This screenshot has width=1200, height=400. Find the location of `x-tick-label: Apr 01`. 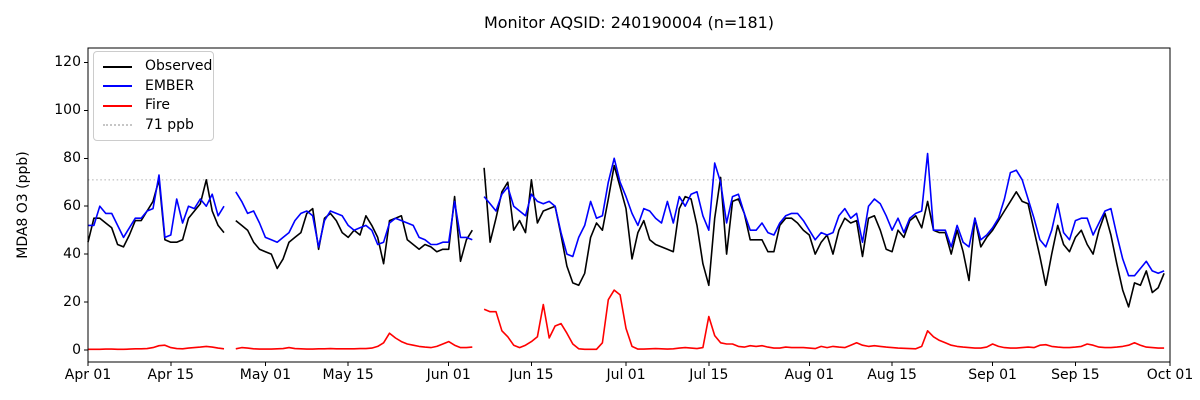

x-tick-label: Apr 01 is located at coordinates (88, 375).